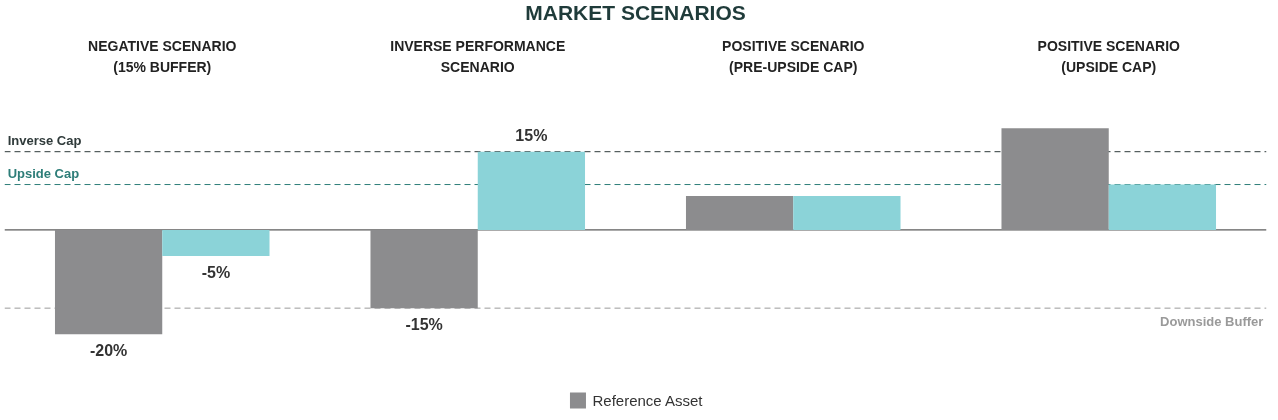 This screenshot has height=420, width=1278. What do you see at coordinates (1212, 322) in the screenshot?
I see `ref-line-label: Downside Buffer` at bounding box center [1212, 322].